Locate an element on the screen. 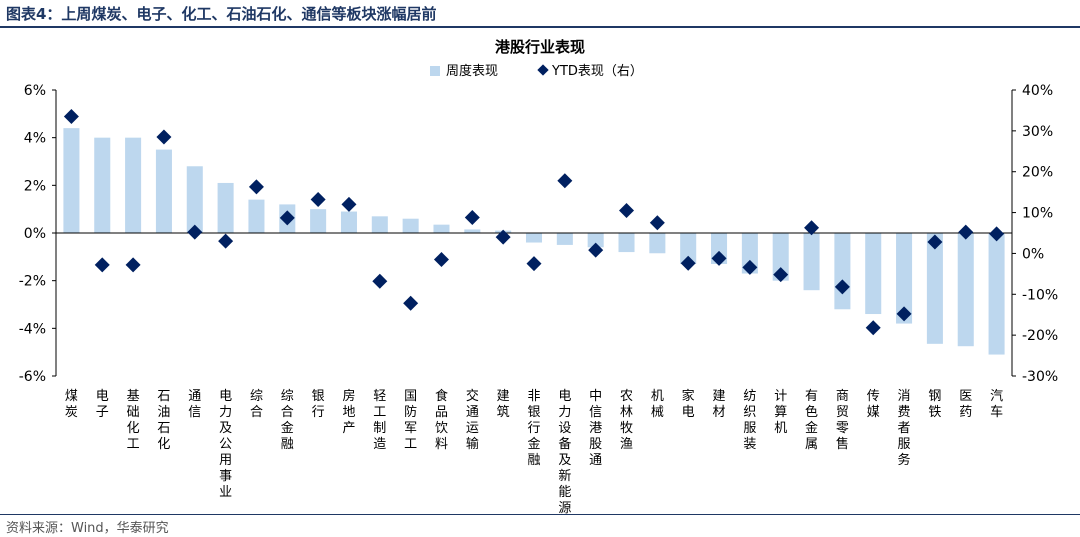 The height and width of the screenshot is (537, 1080). x-tick-label: 电子 is located at coordinates (102, 404).